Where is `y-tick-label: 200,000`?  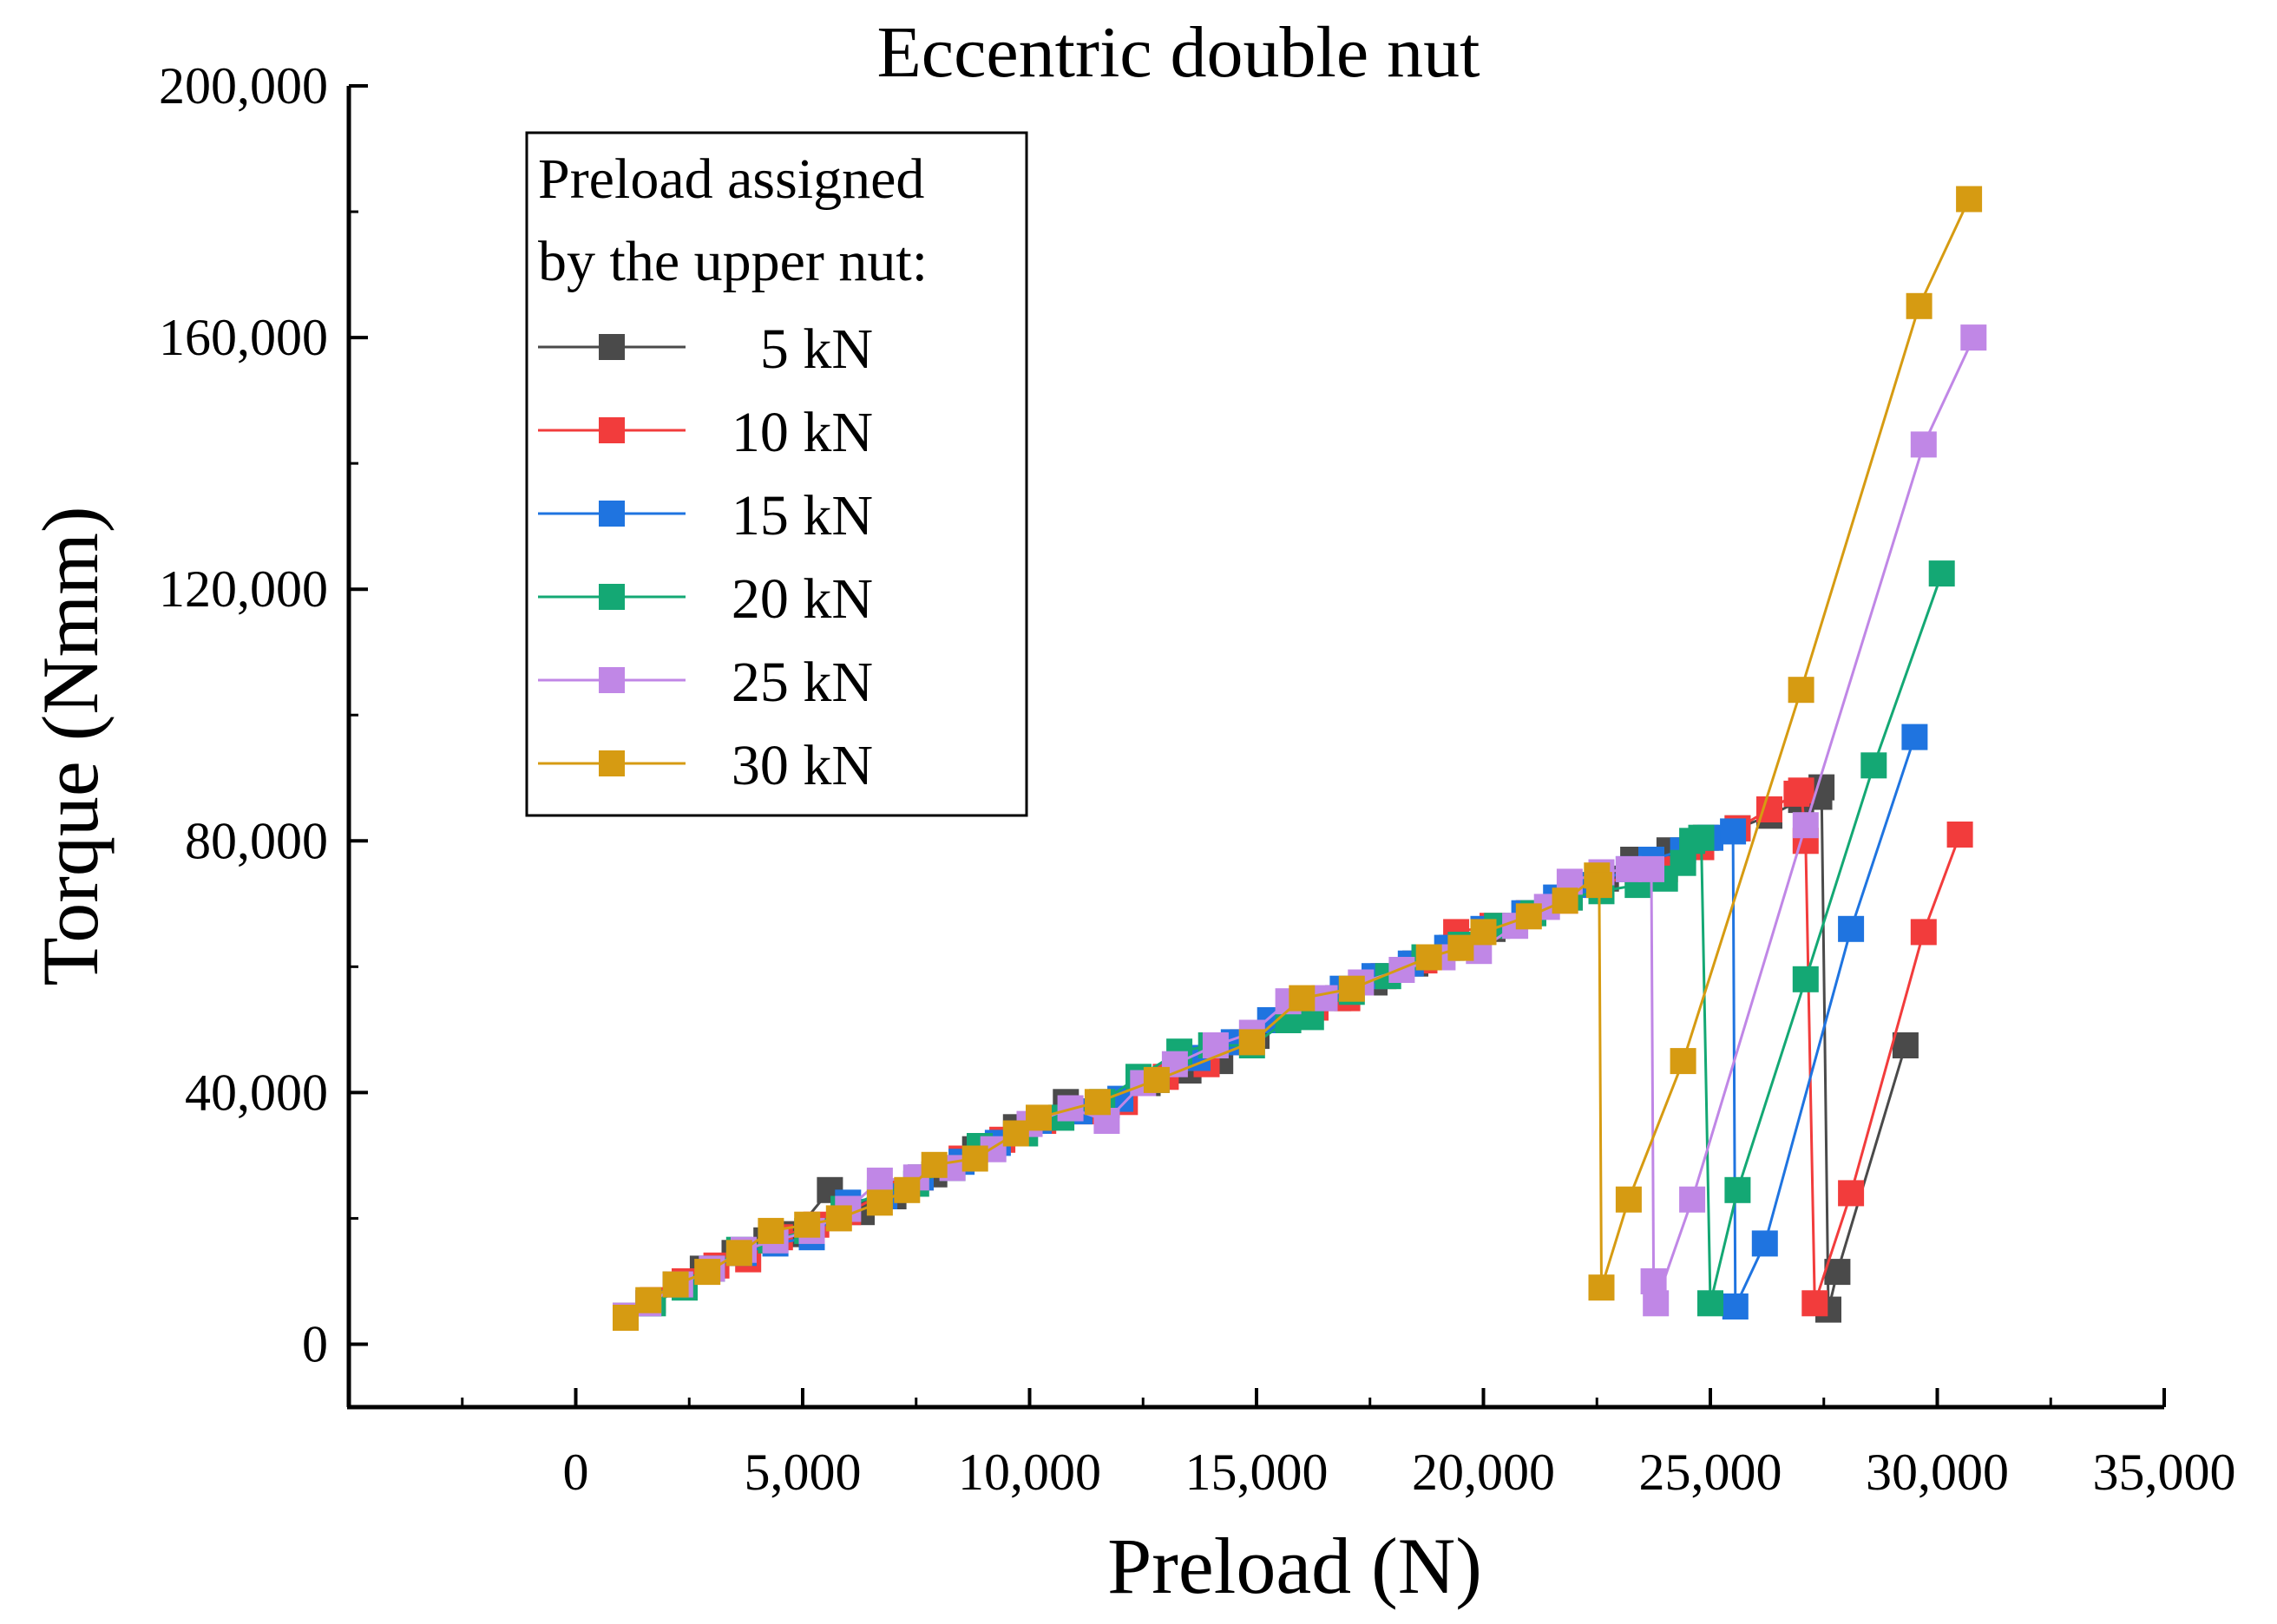
y-tick-label: 200,000 is located at coordinates (243, 86).